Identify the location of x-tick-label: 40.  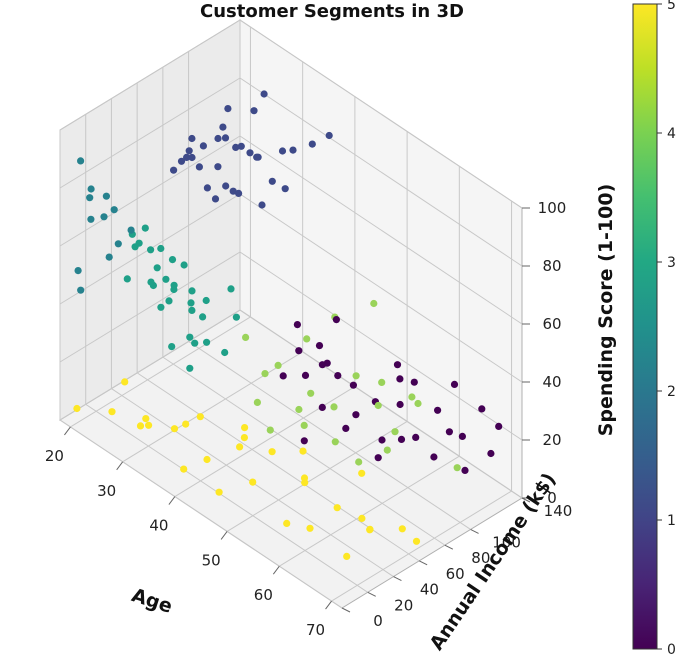
(158, 526).